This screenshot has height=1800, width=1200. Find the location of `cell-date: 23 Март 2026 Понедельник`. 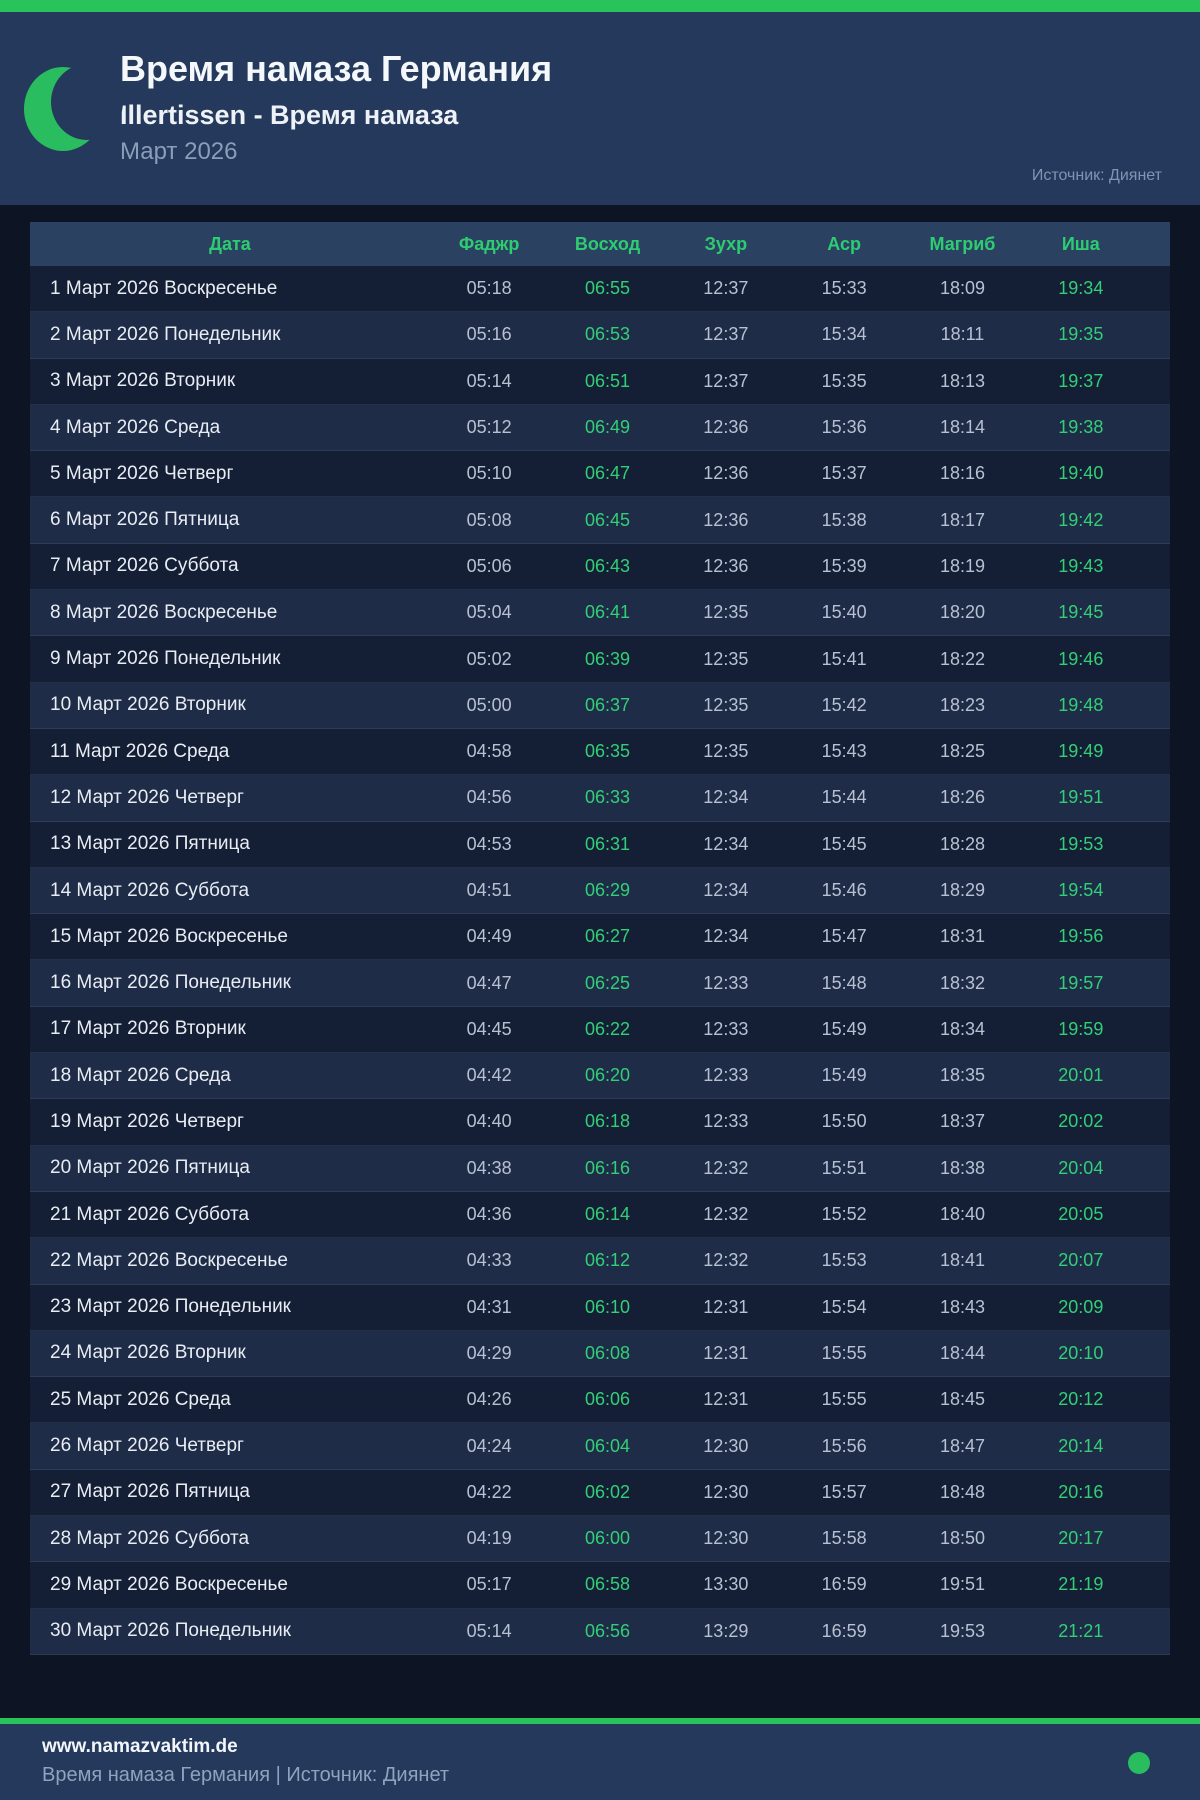

cell-date: 23 Март 2026 Понедельник is located at coordinates (170, 1307).